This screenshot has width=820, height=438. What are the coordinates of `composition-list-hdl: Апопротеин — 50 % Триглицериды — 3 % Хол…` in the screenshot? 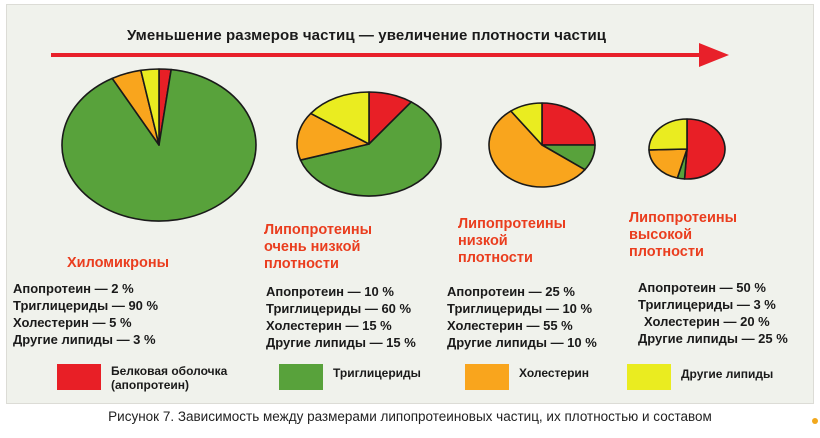 It's located at (713, 313).